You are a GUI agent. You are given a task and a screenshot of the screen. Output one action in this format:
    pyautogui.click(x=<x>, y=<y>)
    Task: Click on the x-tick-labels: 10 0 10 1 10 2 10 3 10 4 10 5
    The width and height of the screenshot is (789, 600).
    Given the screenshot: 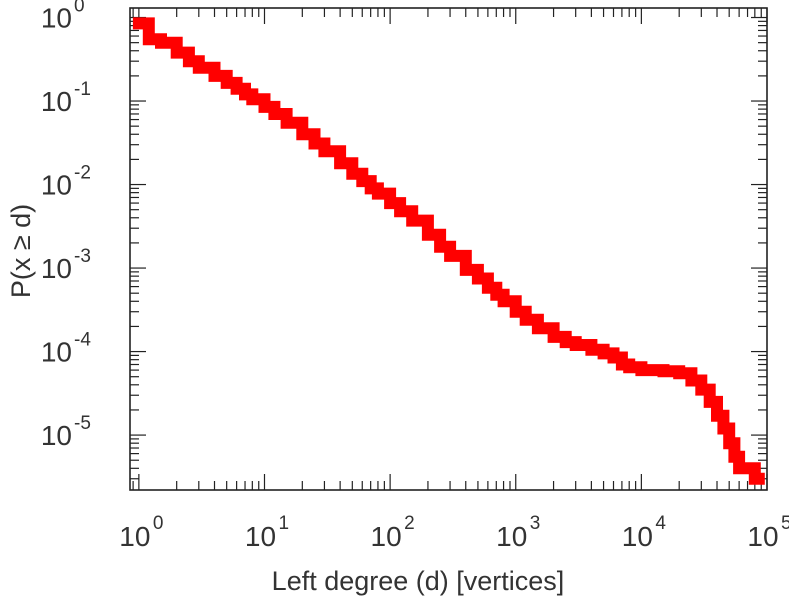 What is the action you would take?
    pyautogui.click(x=454, y=532)
    